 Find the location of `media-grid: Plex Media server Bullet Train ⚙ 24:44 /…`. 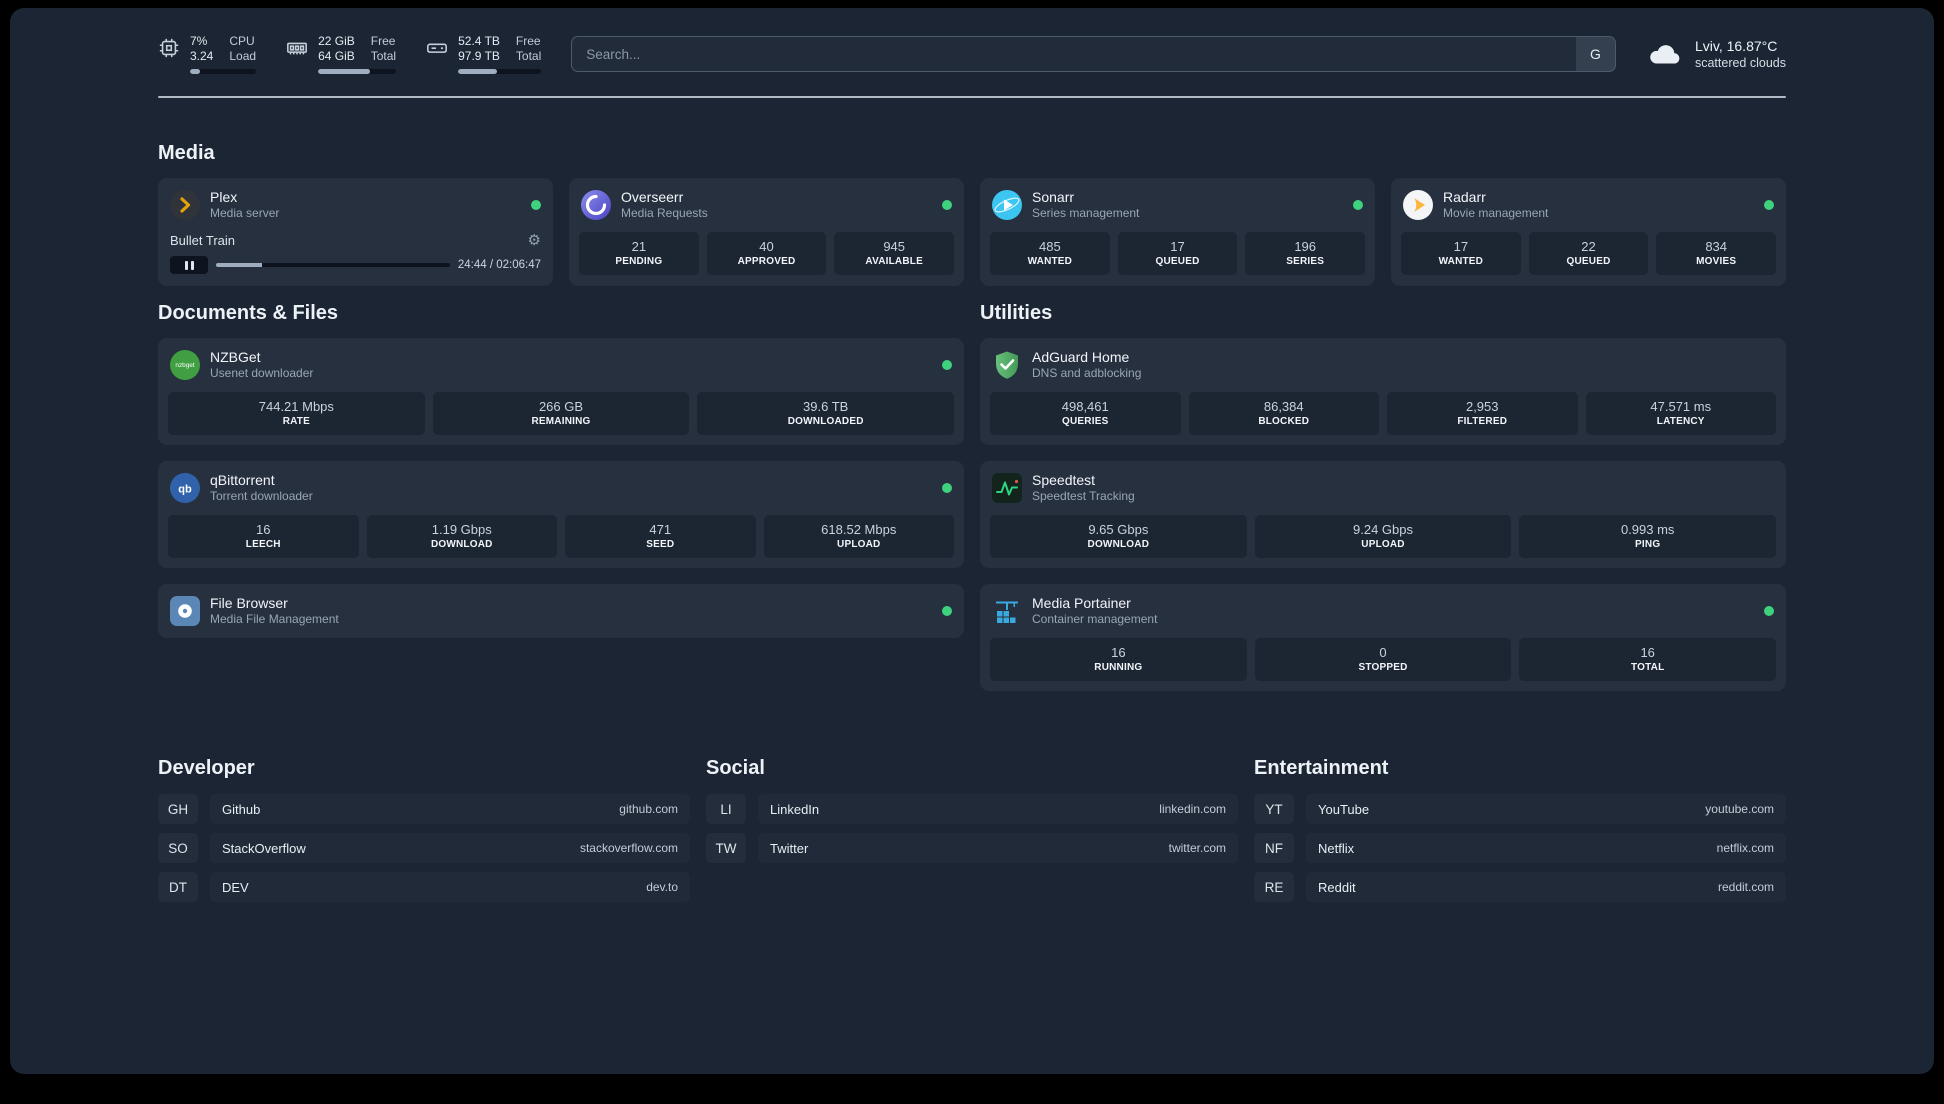

media-grid: Plex Media server Bullet Train ⚙ 24:44 /… is located at coordinates (972, 232).